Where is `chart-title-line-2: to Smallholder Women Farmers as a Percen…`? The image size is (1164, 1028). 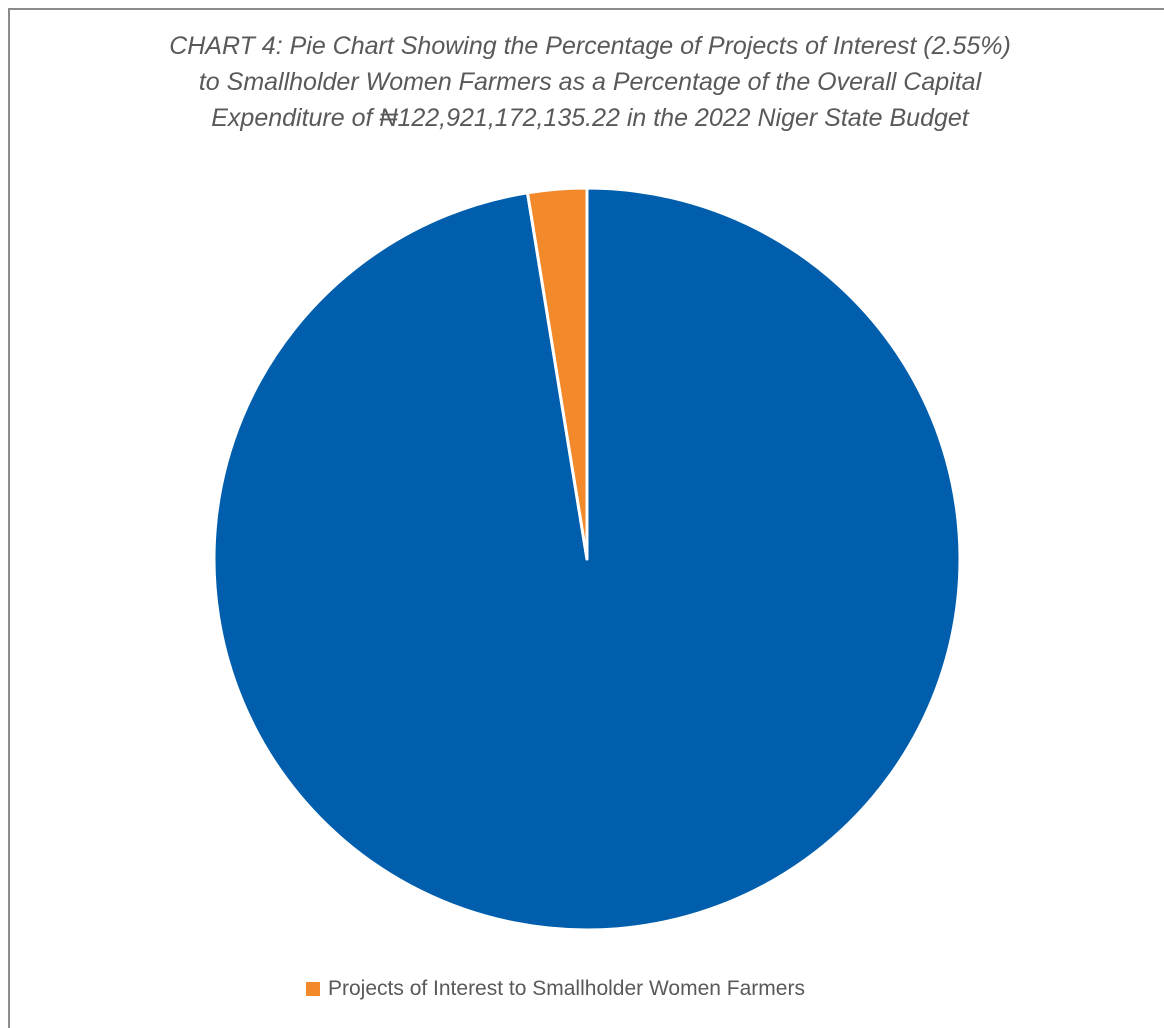
chart-title-line-2: to Smallholder Women Farmers as a Percen… is located at coordinates (590, 82).